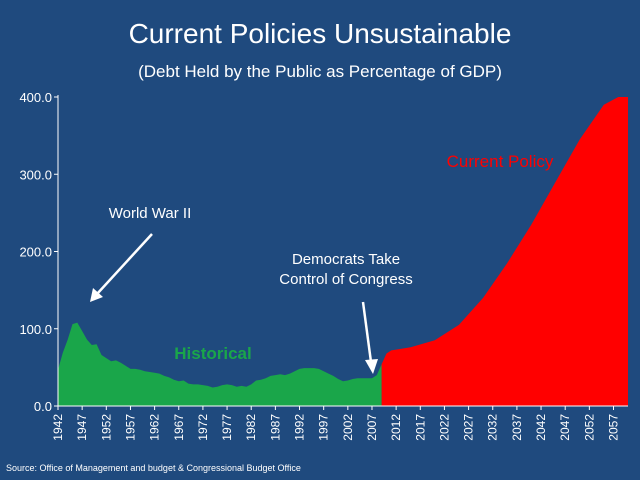 The width and height of the screenshot is (640, 480). Describe the element at coordinates (35, 174) in the screenshot. I see `y-tick-label: 300.0` at that location.